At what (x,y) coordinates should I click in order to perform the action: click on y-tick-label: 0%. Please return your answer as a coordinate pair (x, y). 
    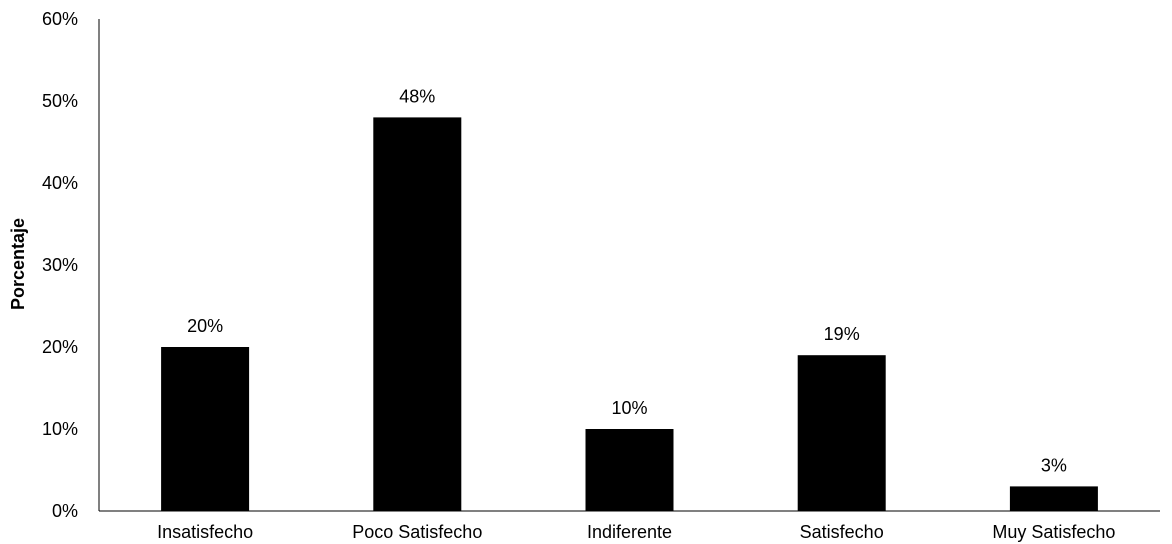
    Looking at the image, I should click on (65, 511).